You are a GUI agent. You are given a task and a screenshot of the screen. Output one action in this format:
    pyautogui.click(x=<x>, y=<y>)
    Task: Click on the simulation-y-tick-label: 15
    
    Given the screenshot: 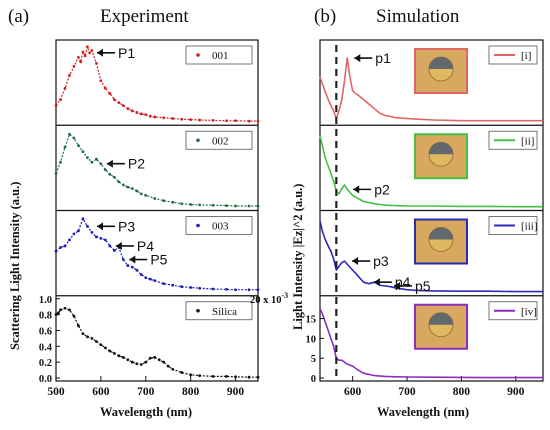 What is the action you would take?
    pyautogui.click(x=311, y=320)
    